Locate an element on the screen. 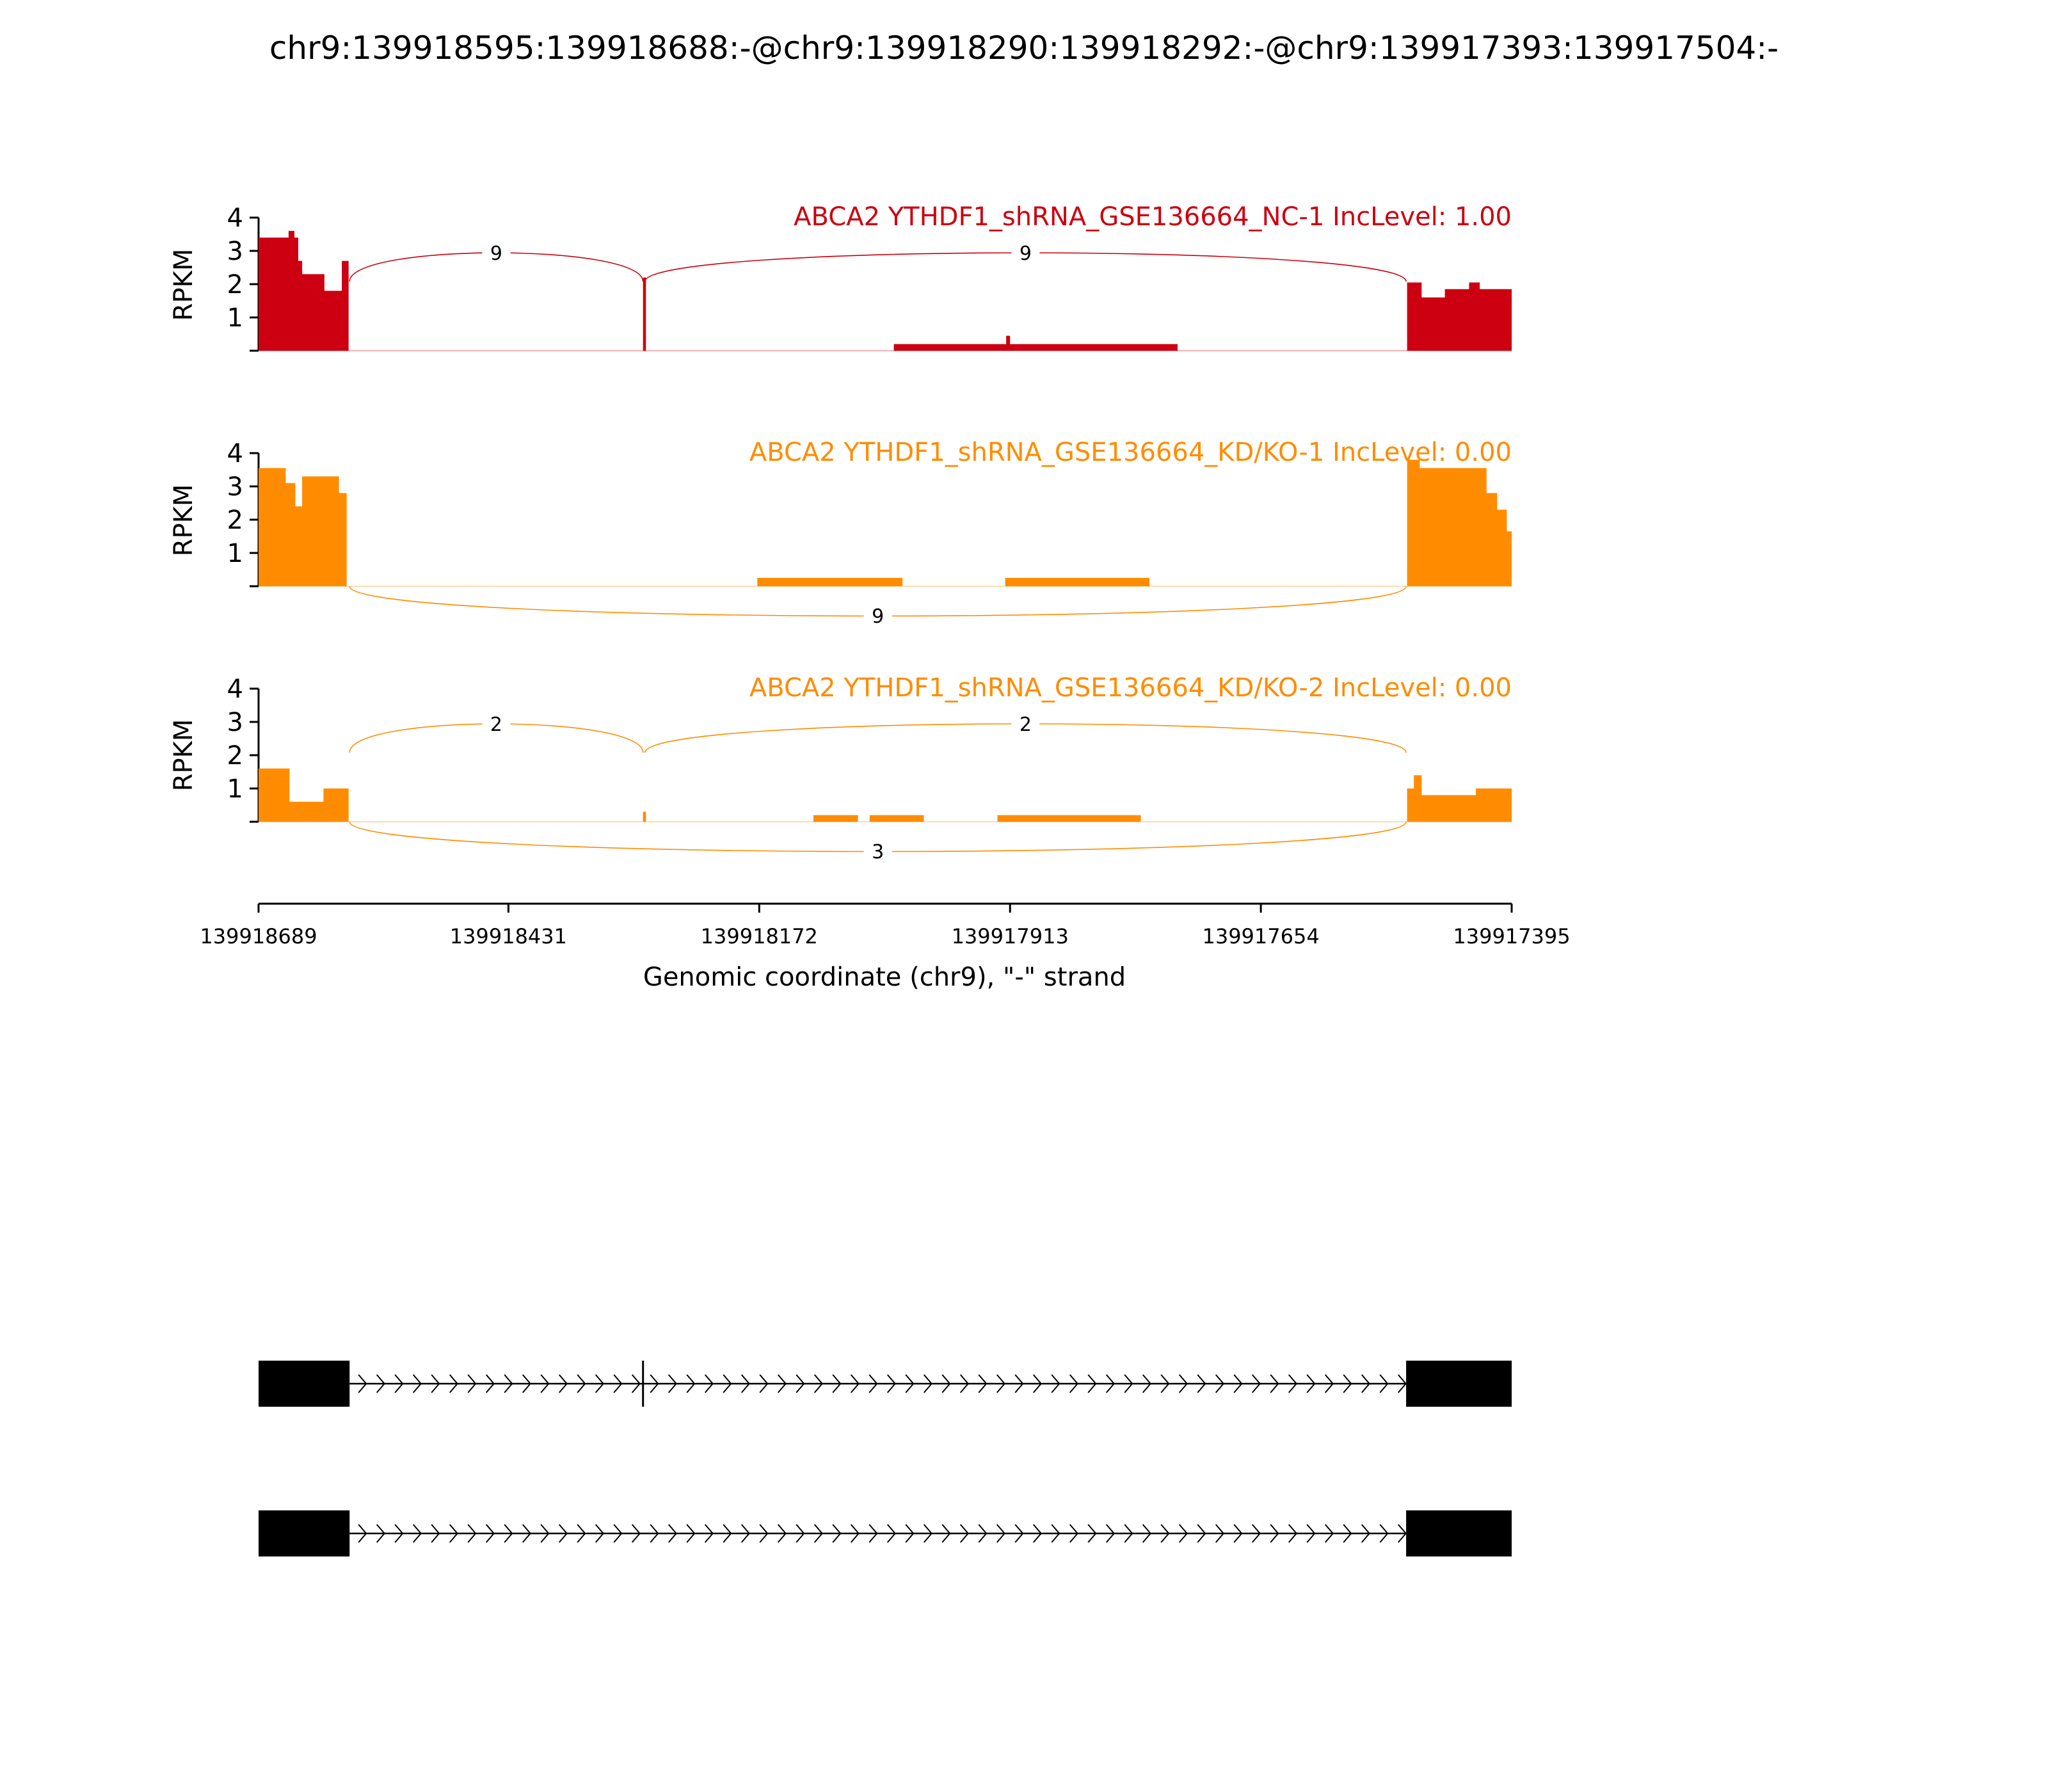 Image resolution: width=2048 pixels, height=1792 pixels. isoform-track is located at coordinates (885, 1458).